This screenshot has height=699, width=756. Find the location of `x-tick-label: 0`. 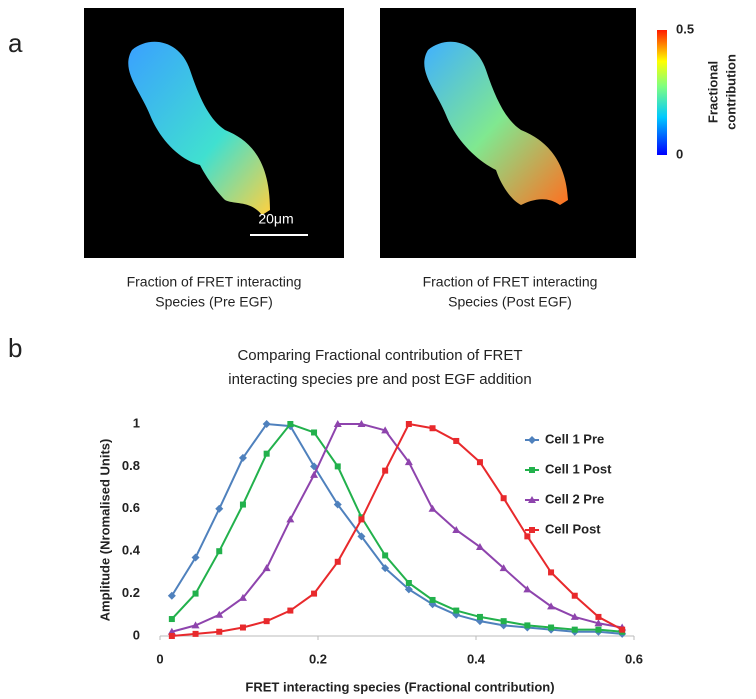

x-tick-label: 0 is located at coordinates (159, 658).